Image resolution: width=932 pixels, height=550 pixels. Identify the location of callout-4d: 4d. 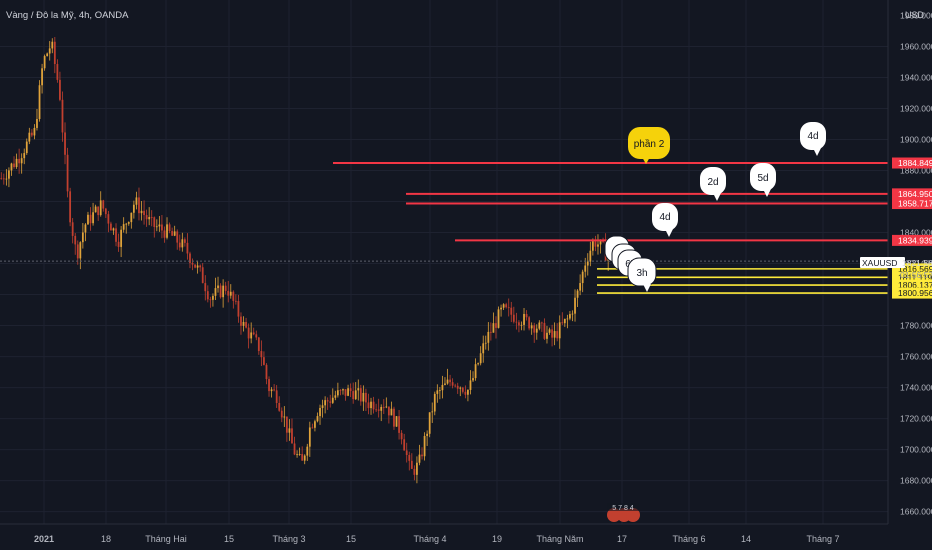
(665, 220).